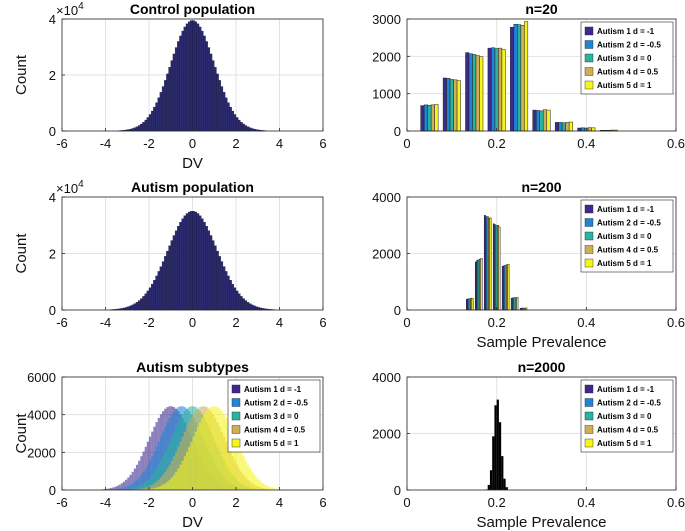 This screenshot has height=531, width=685. I want to click on legend-label: Autism 1 d = -1, so click(626, 389).